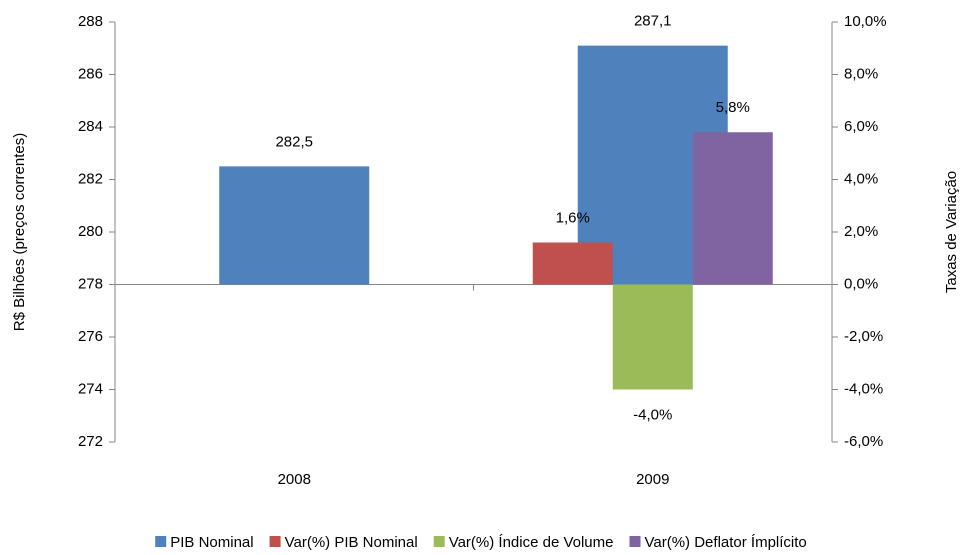 This screenshot has height=555, width=962. What do you see at coordinates (652, 414) in the screenshot?
I see `data-label: -4,0%` at bounding box center [652, 414].